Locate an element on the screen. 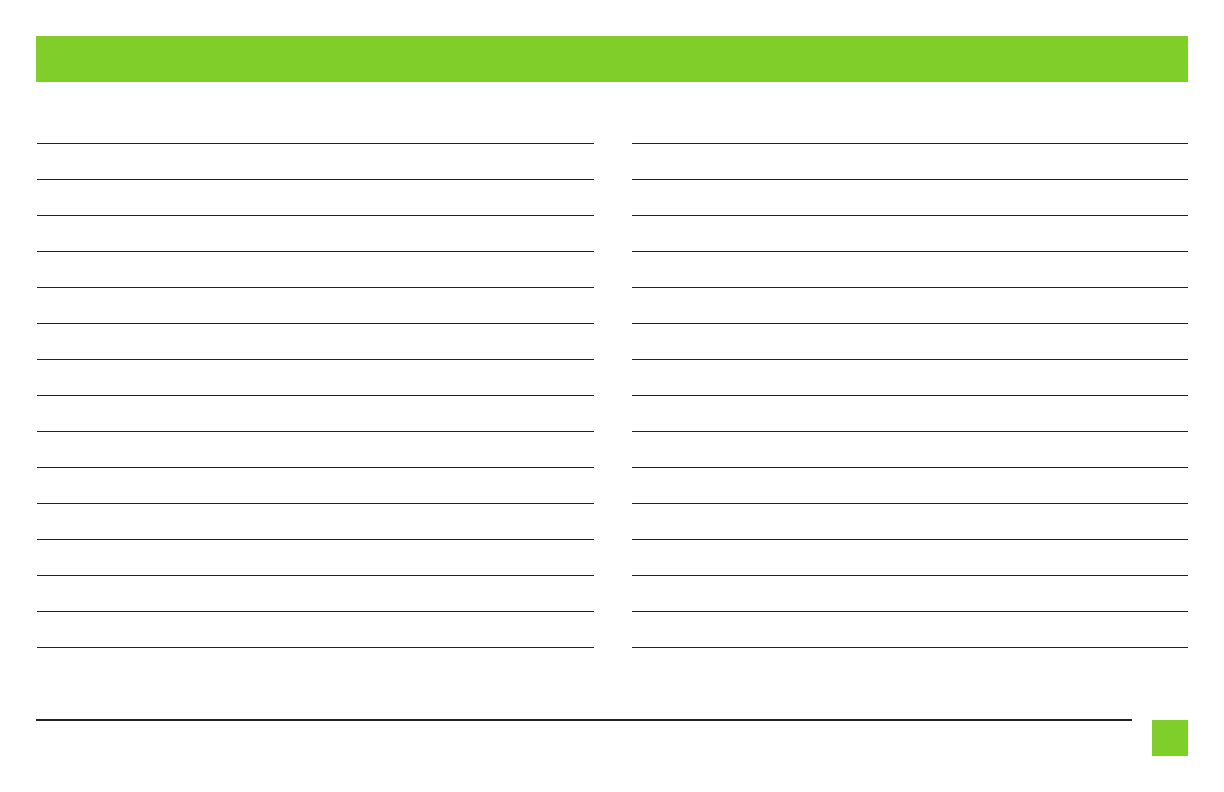 The height and width of the screenshot is (792, 1224). header-banner is located at coordinates (612, 59).